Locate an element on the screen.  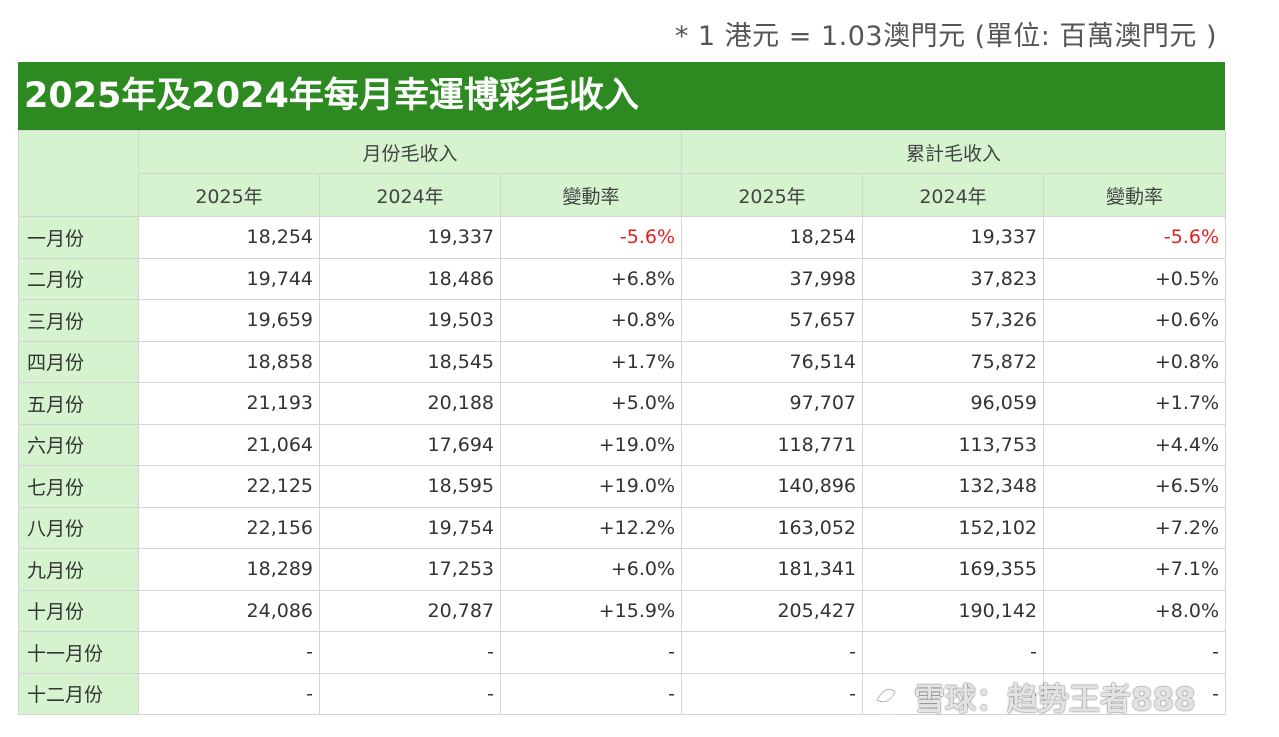
cell-cumulative-change: +0.5% is located at coordinates (1135, 278).